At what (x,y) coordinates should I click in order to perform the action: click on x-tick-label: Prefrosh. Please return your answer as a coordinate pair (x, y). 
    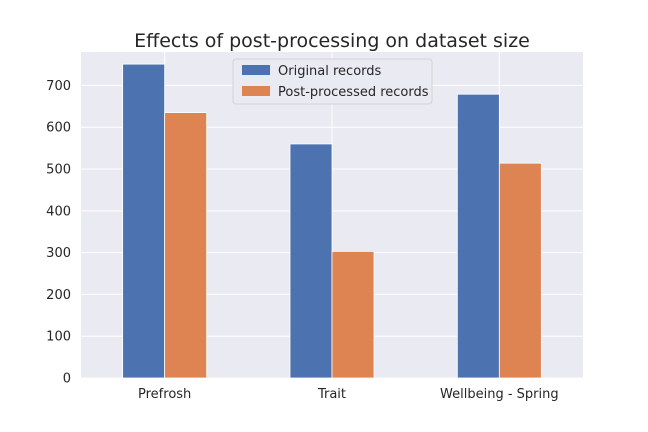
    Looking at the image, I should click on (164, 394).